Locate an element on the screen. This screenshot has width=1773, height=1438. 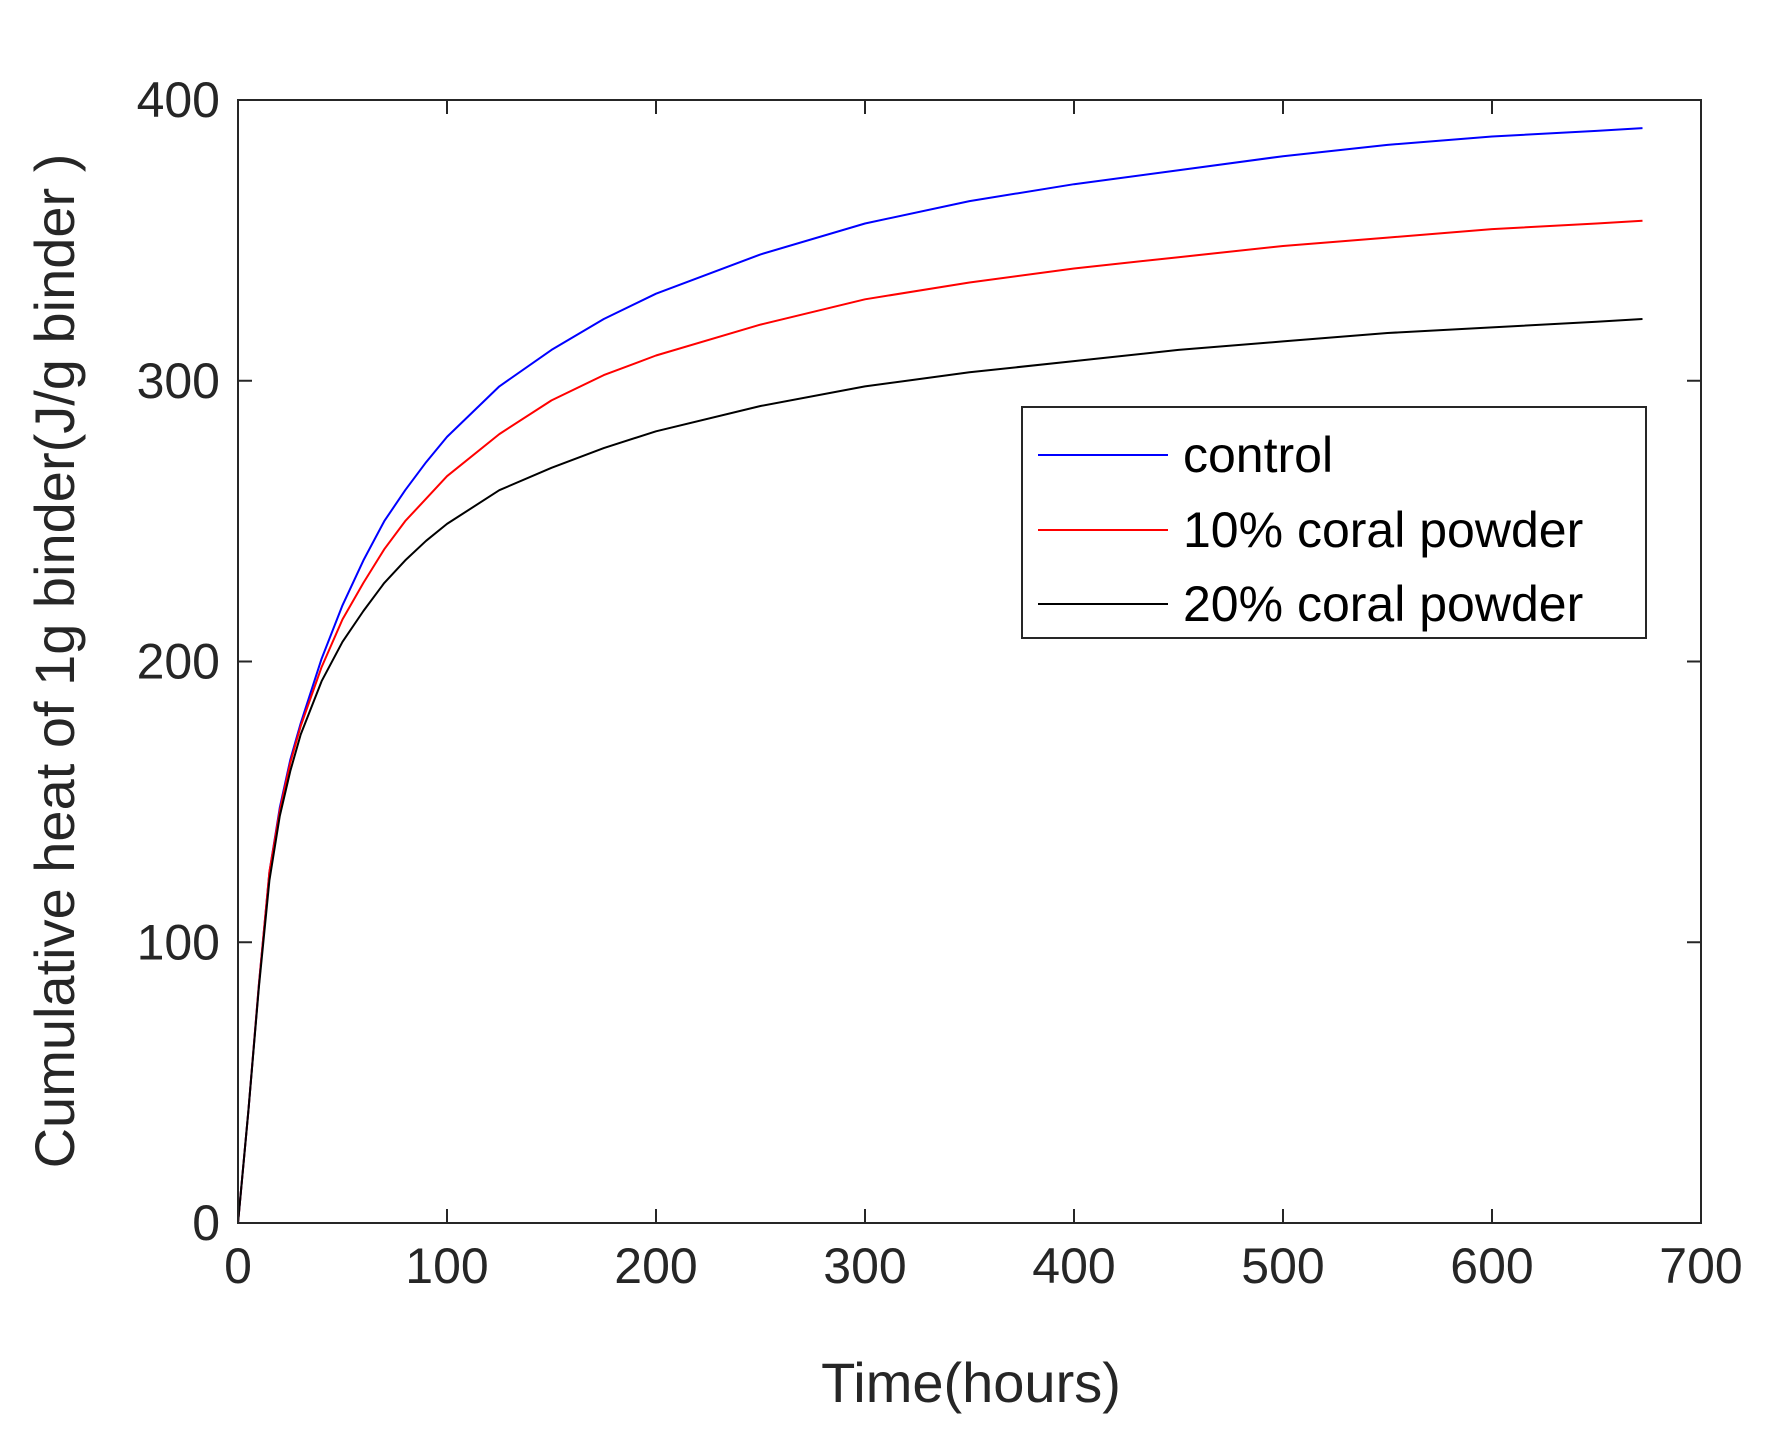
x-tick-label: 0 is located at coordinates (238, 1266).